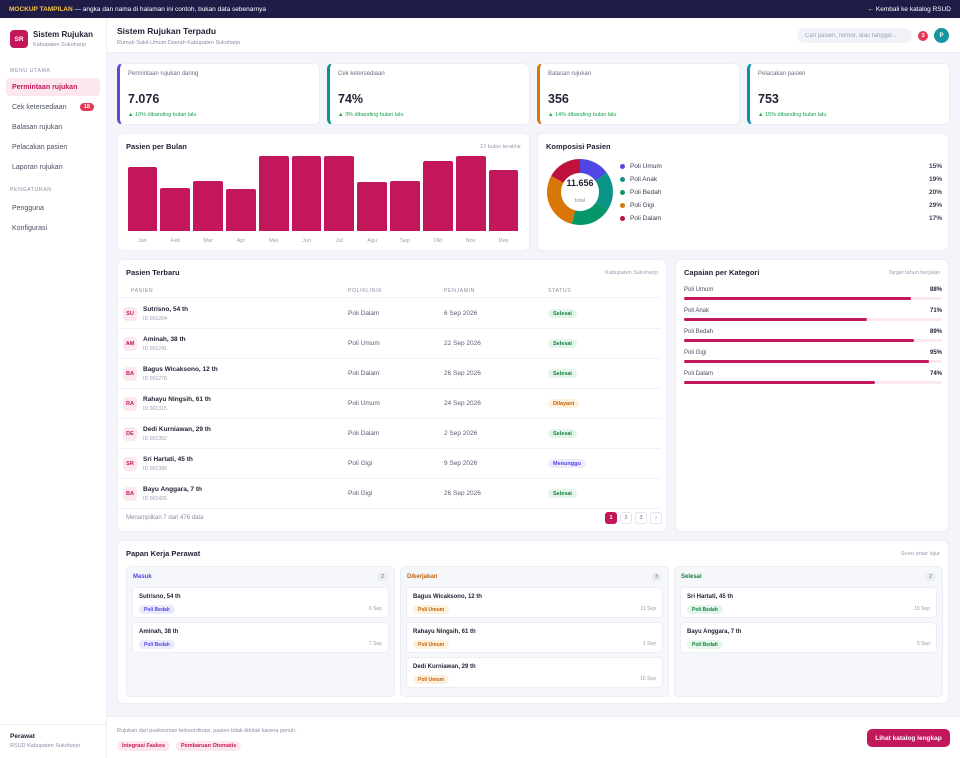 The height and width of the screenshot is (758, 960). Describe the element at coordinates (209, 746) in the screenshot. I see `footer-tag-auto-update: Pembaruan Otomatis` at that location.